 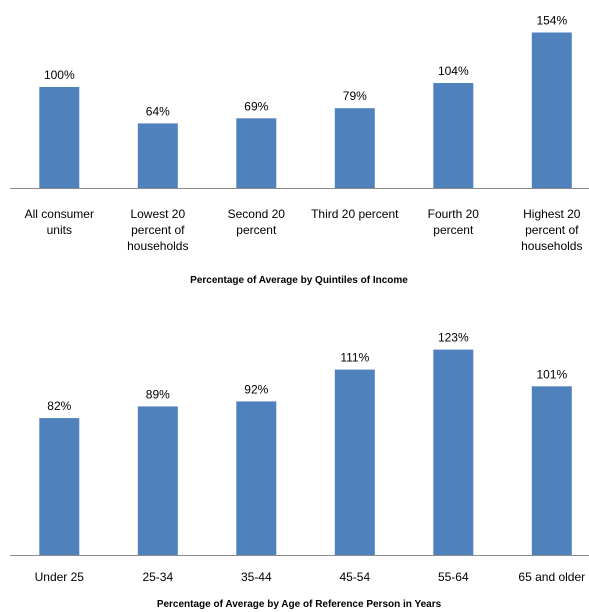 I want to click on data-label: 69%, so click(x=256, y=106).